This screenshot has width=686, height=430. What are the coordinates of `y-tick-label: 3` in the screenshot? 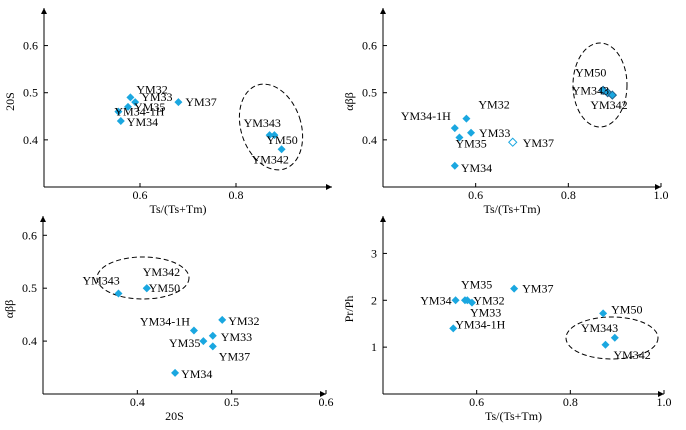 It's located at (374, 253).